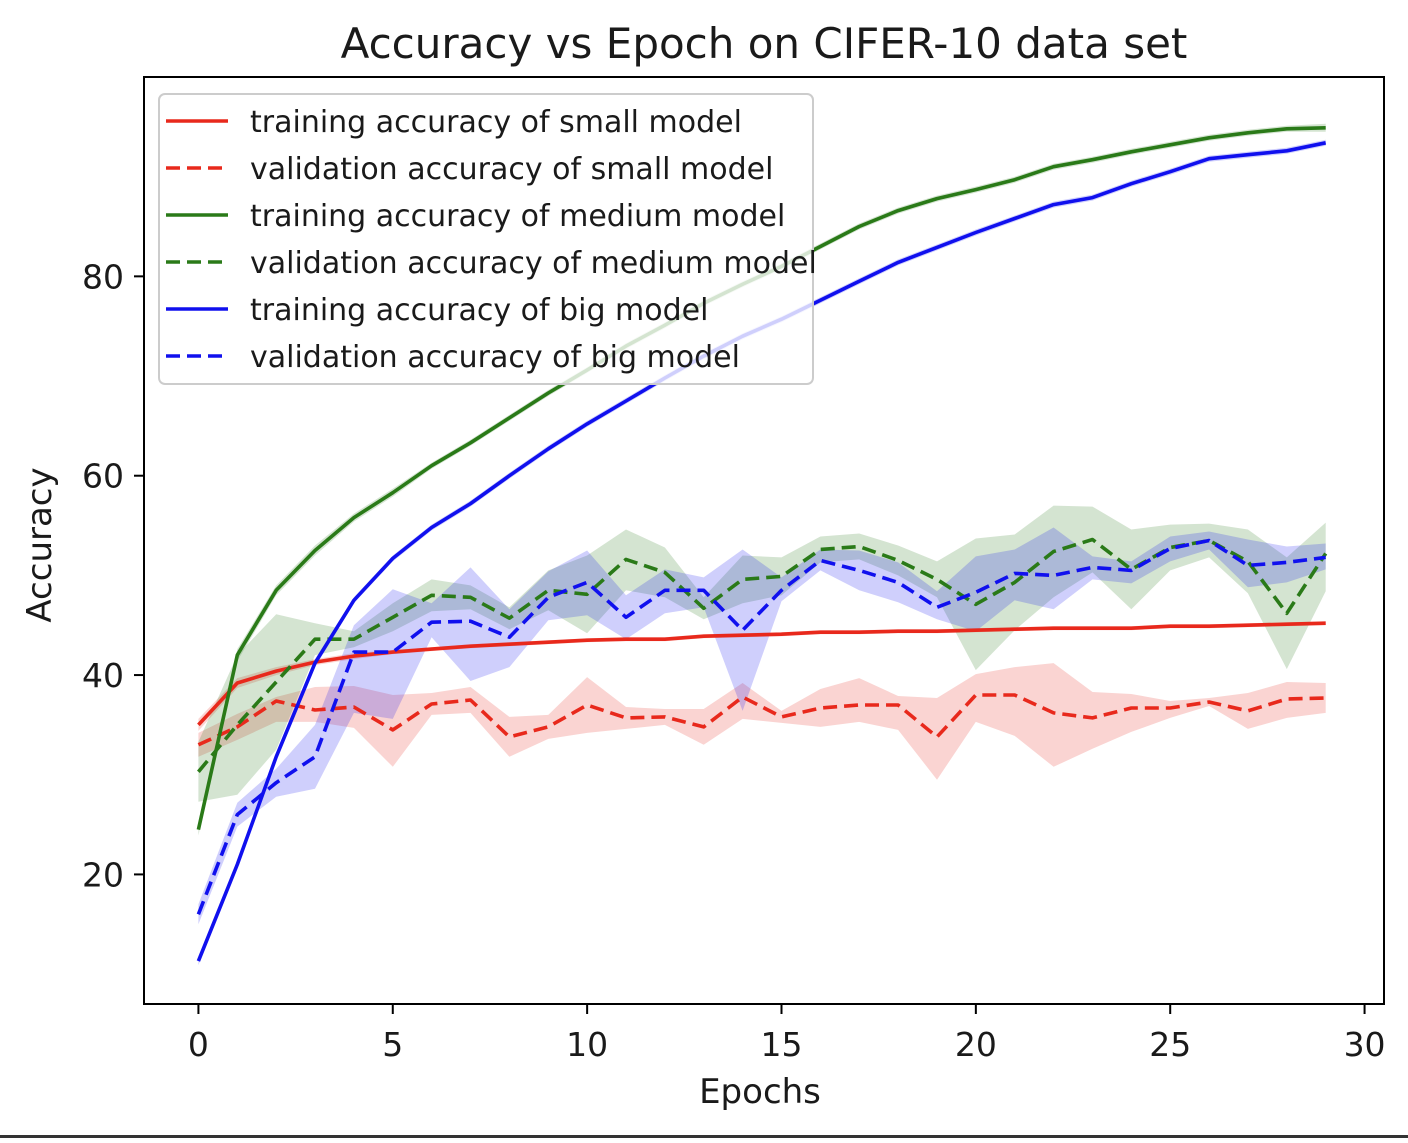  I want to click on legend-label-validation-accuracy-of-big-model: validation accuracy of big model, so click(495, 357).